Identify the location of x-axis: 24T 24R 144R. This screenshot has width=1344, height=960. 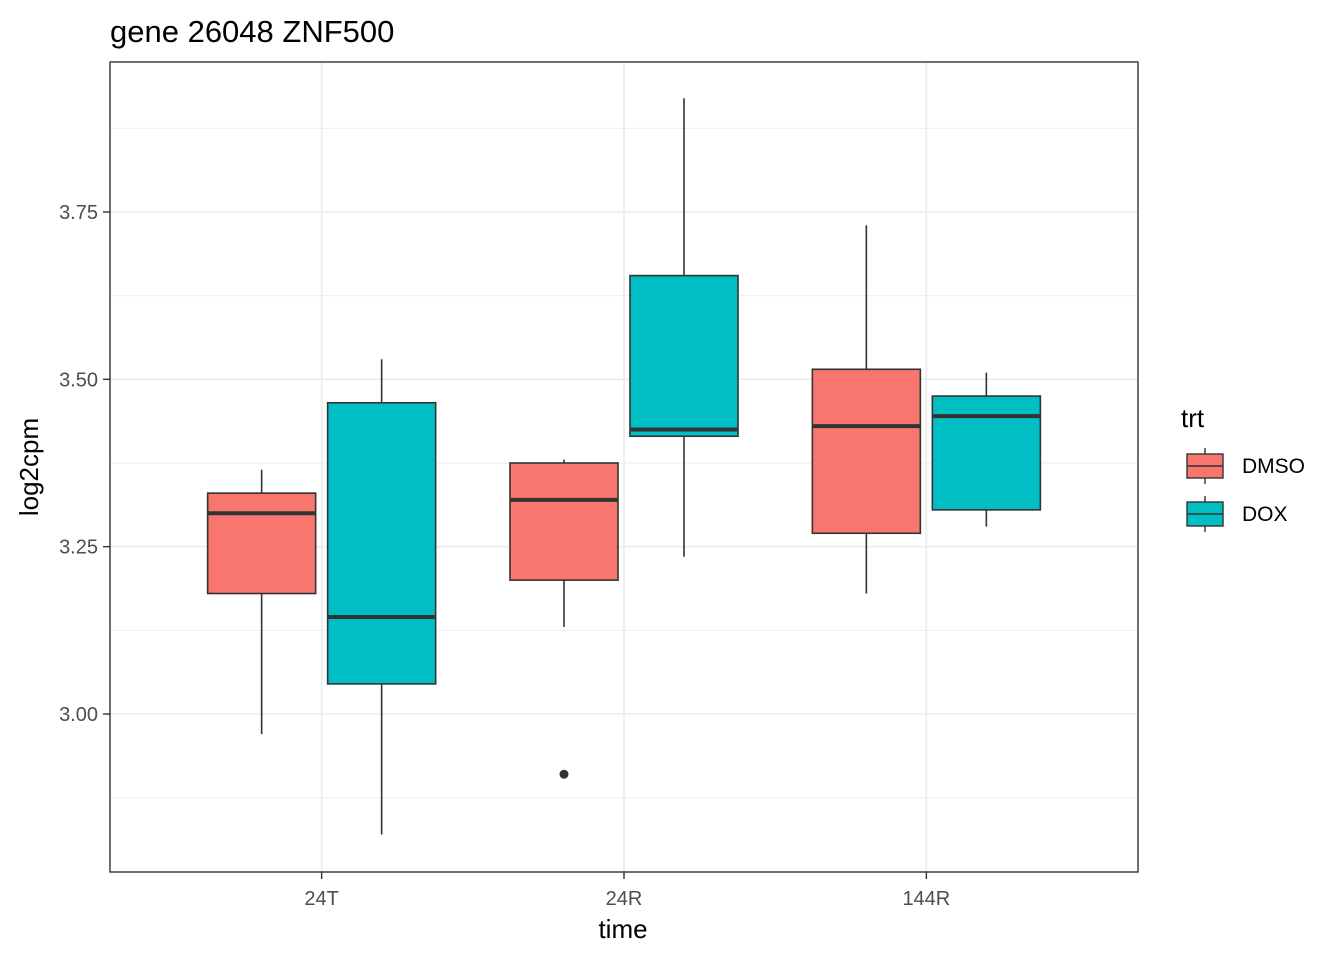
(627, 891).